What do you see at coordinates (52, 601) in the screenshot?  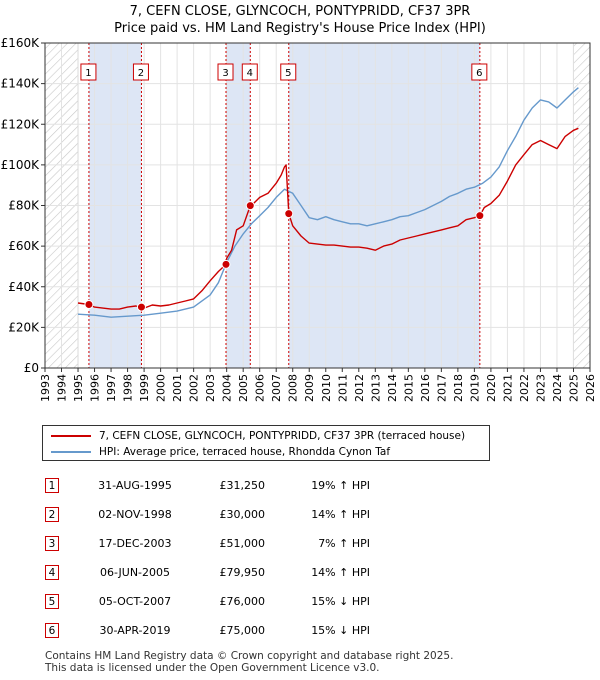 I see `sale-number-badge: 5` at bounding box center [52, 601].